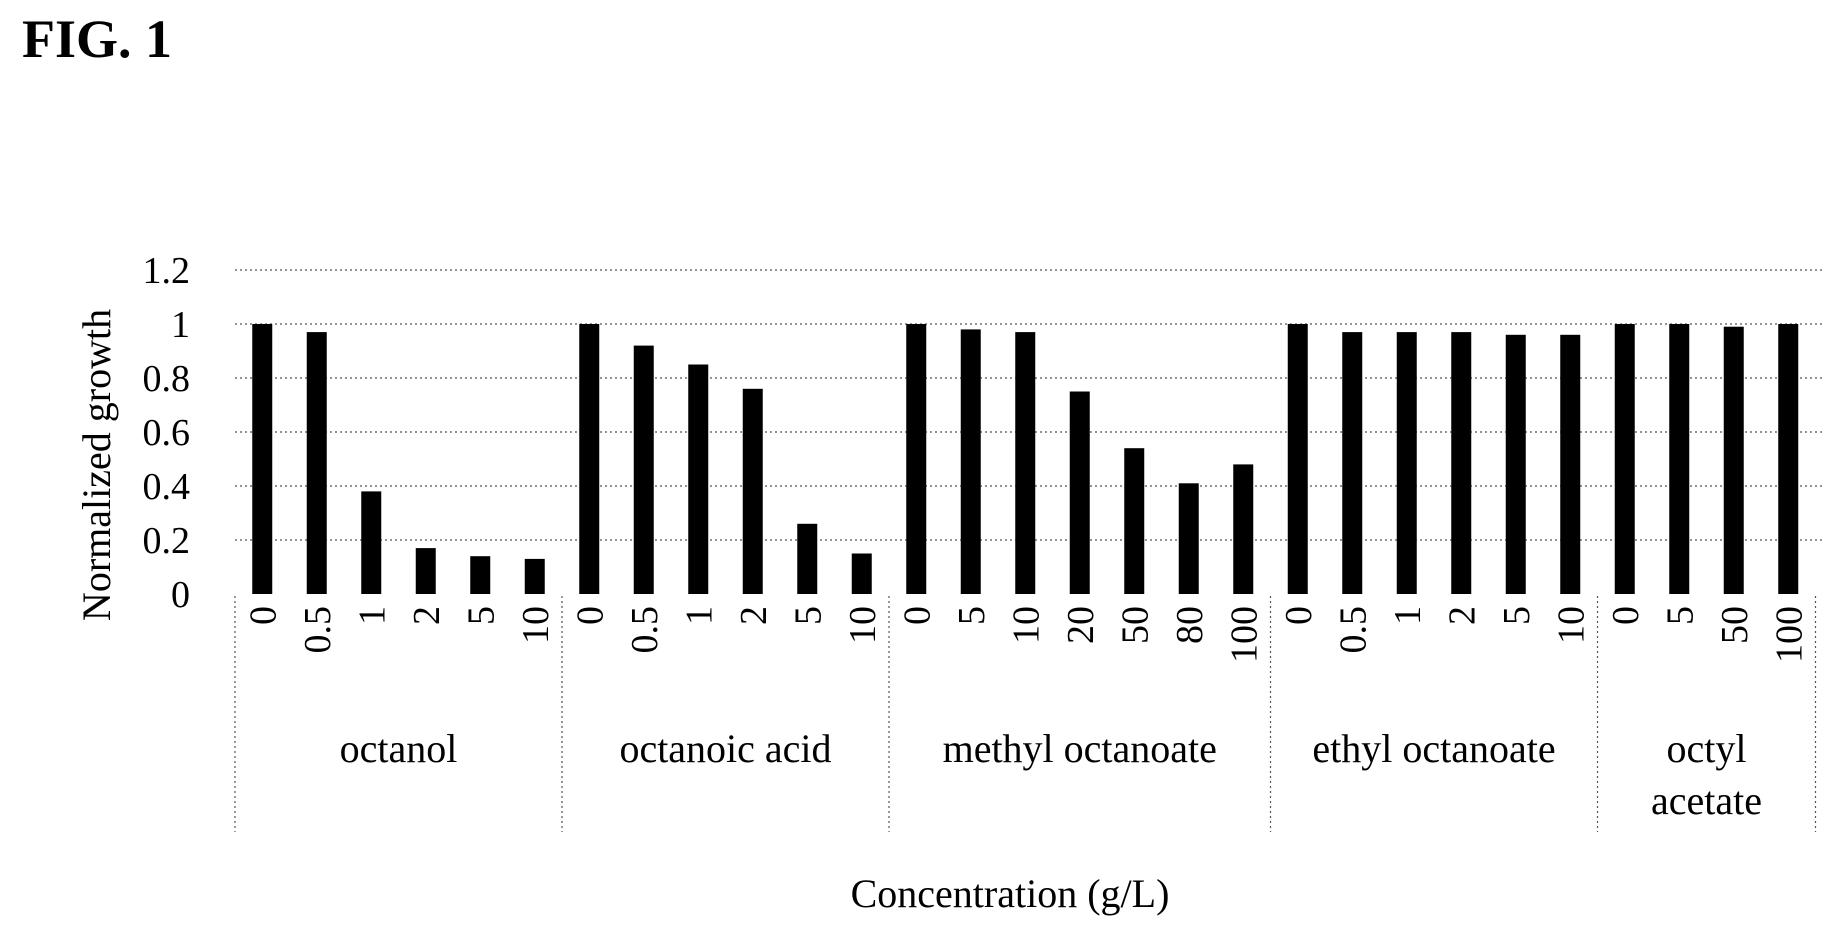 The width and height of the screenshot is (1831, 934). Describe the element at coordinates (167, 271) in the screenshot. I see `y-tick-label: 1.2` at that location.